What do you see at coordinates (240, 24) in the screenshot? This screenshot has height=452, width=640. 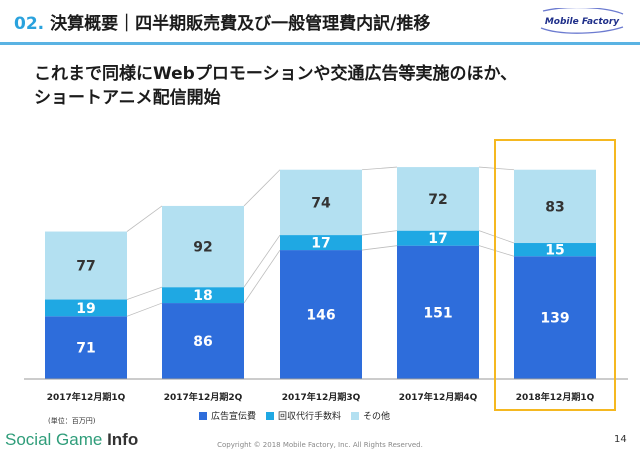 I see `title-text: 決算概要｜四半期販売費及び一般管理費内訳/推移` at bounding box center [240, 24].